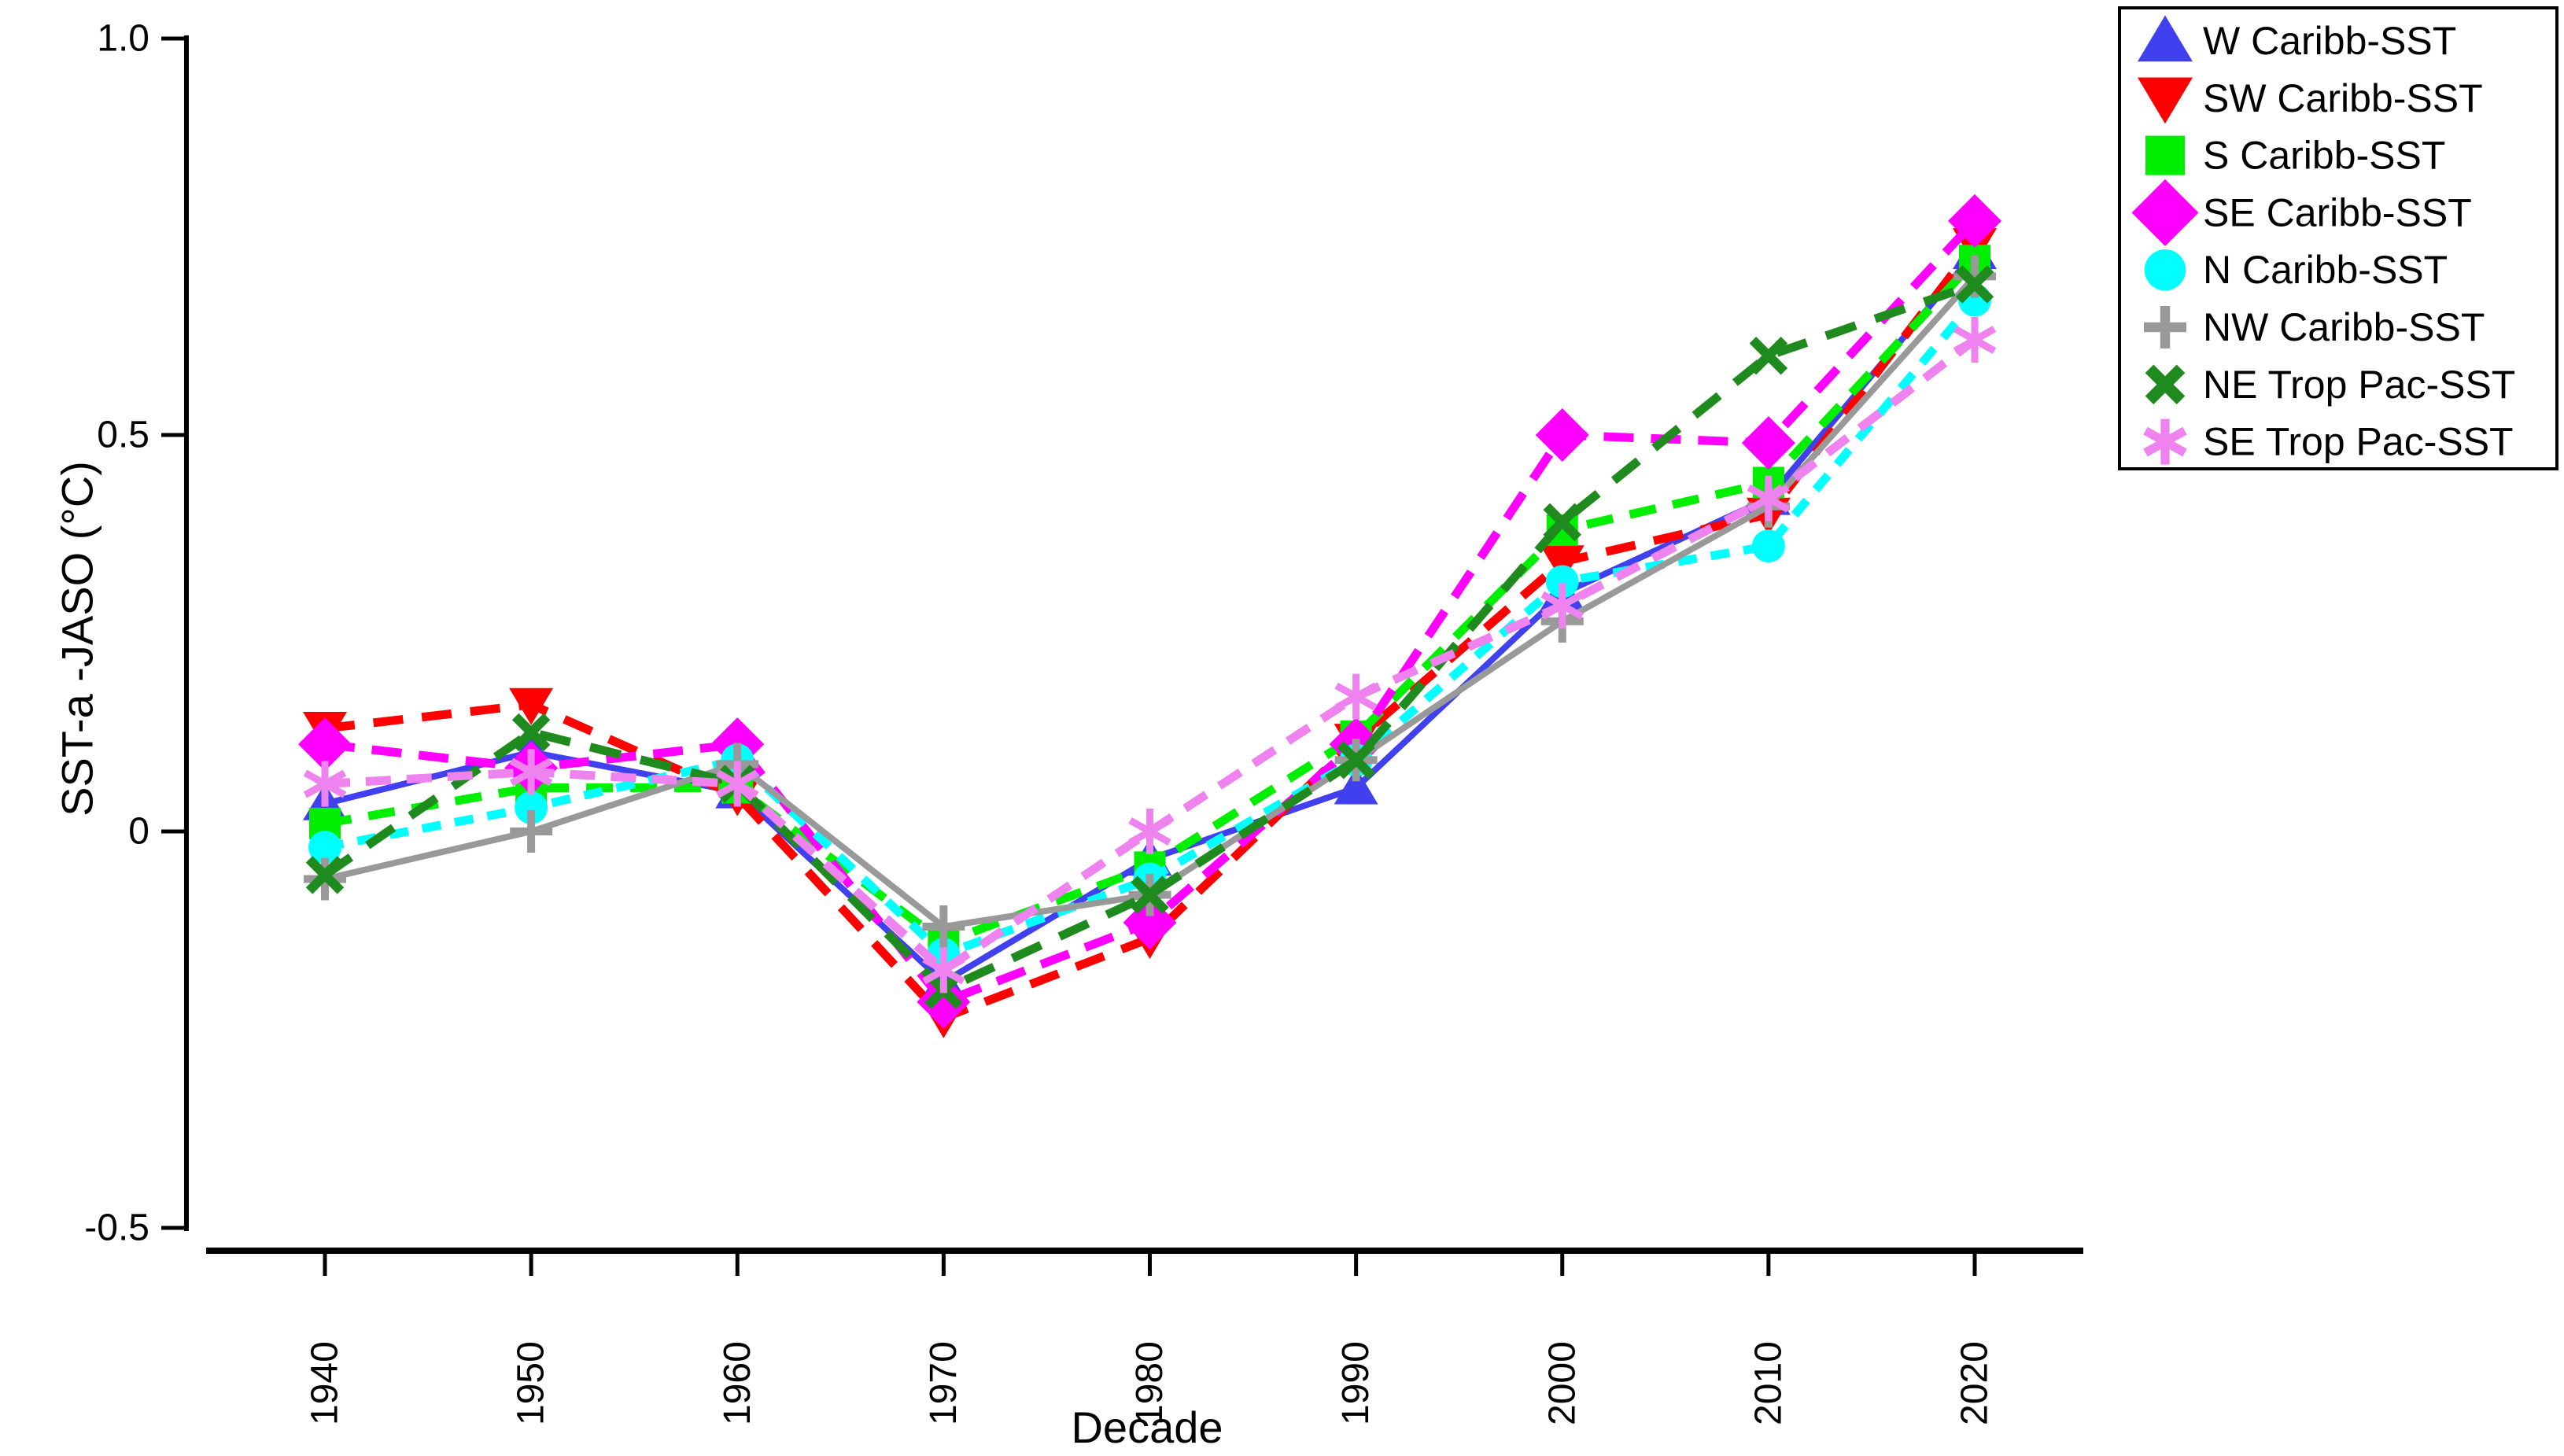 Image resolution: width=2564 pixels, height=1456 pixels. I want to click on legend-item-SE Trop Pac-SST: SE Trop Pac-SST, so click(2328, 441).